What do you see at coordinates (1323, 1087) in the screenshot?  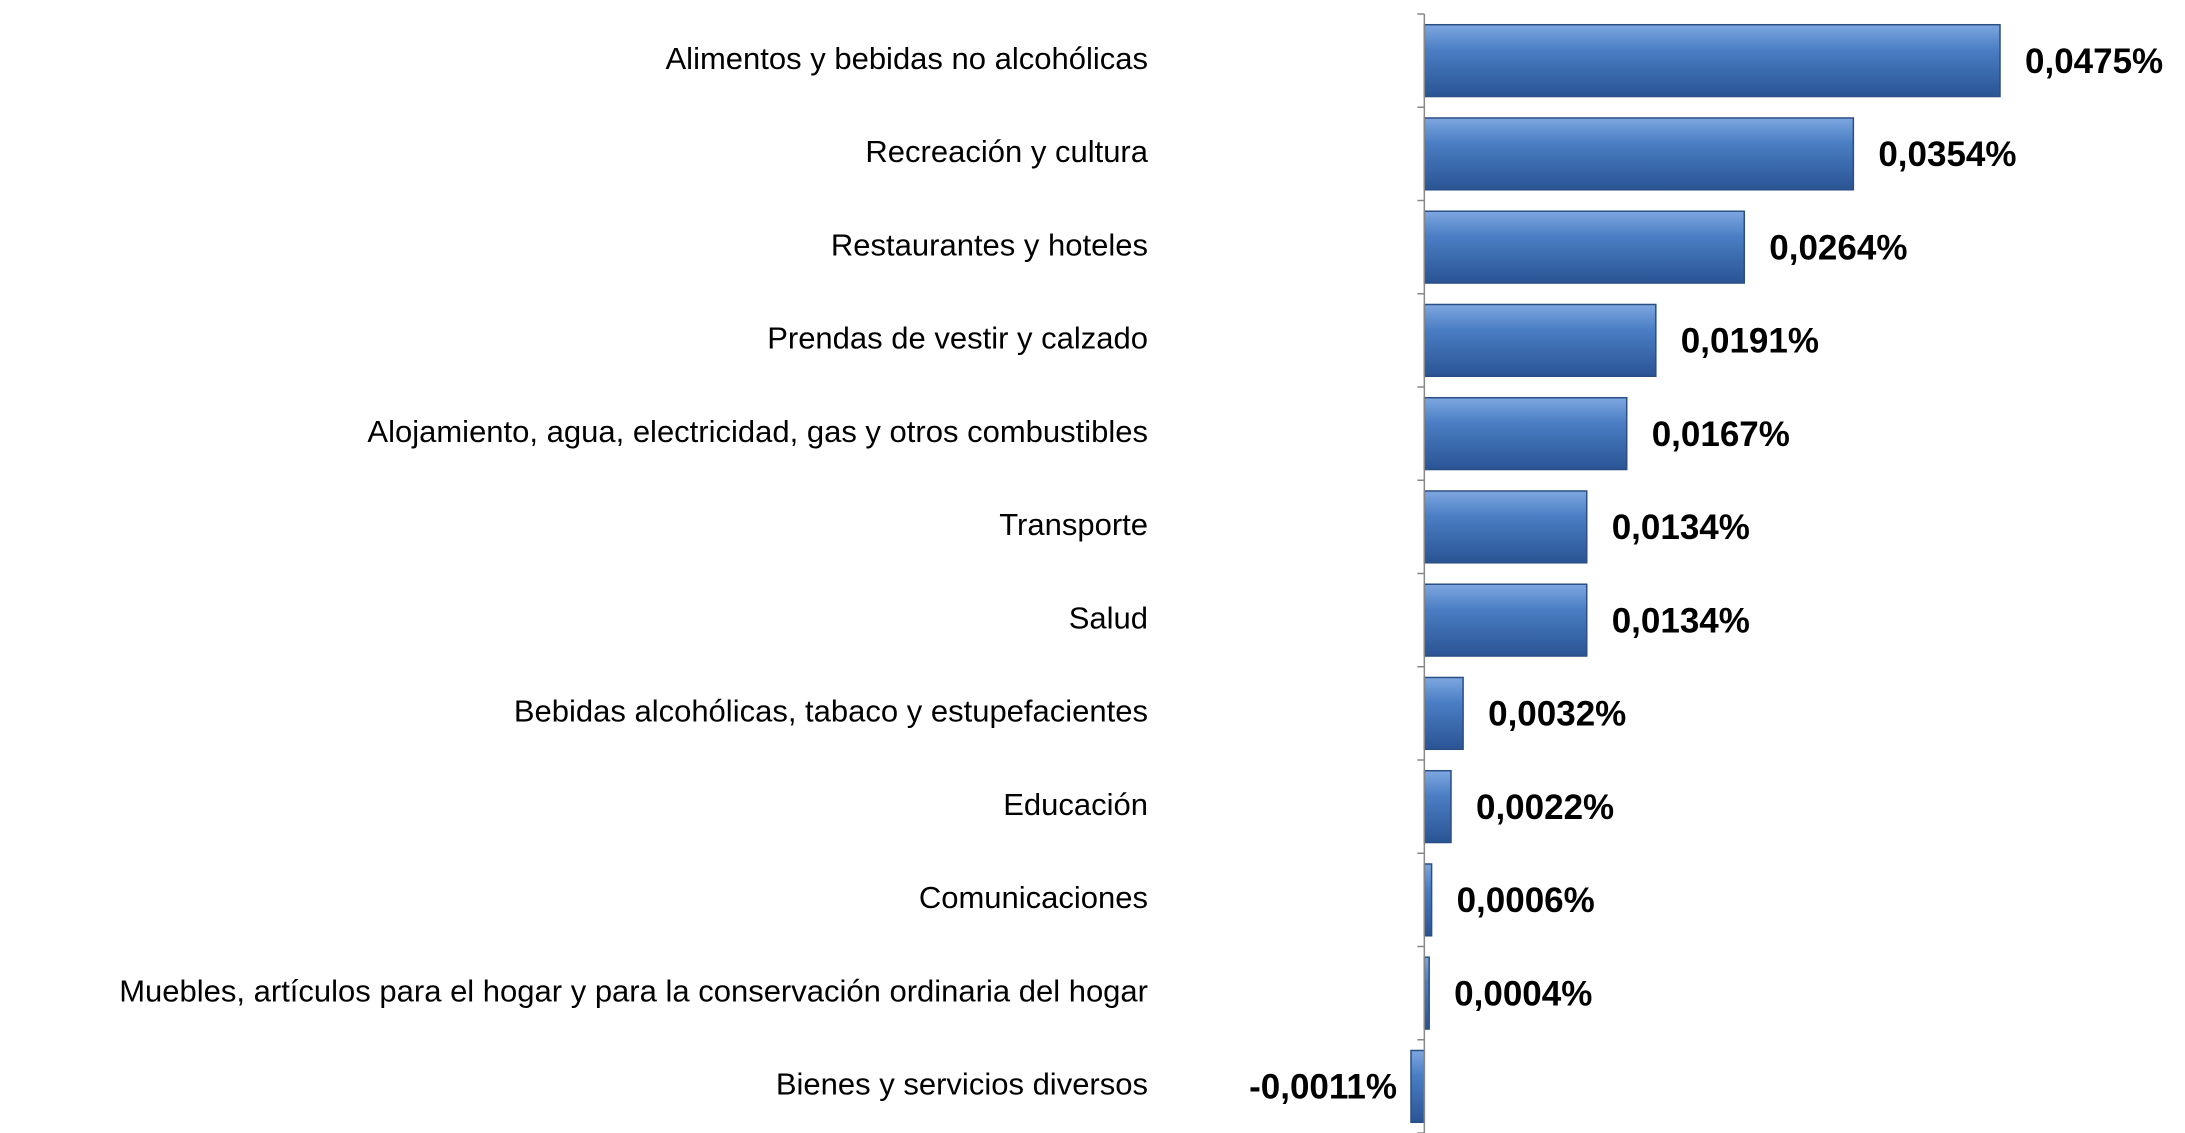 I see `value-label: -0,0011%` at bounding box center [1323, 1087].